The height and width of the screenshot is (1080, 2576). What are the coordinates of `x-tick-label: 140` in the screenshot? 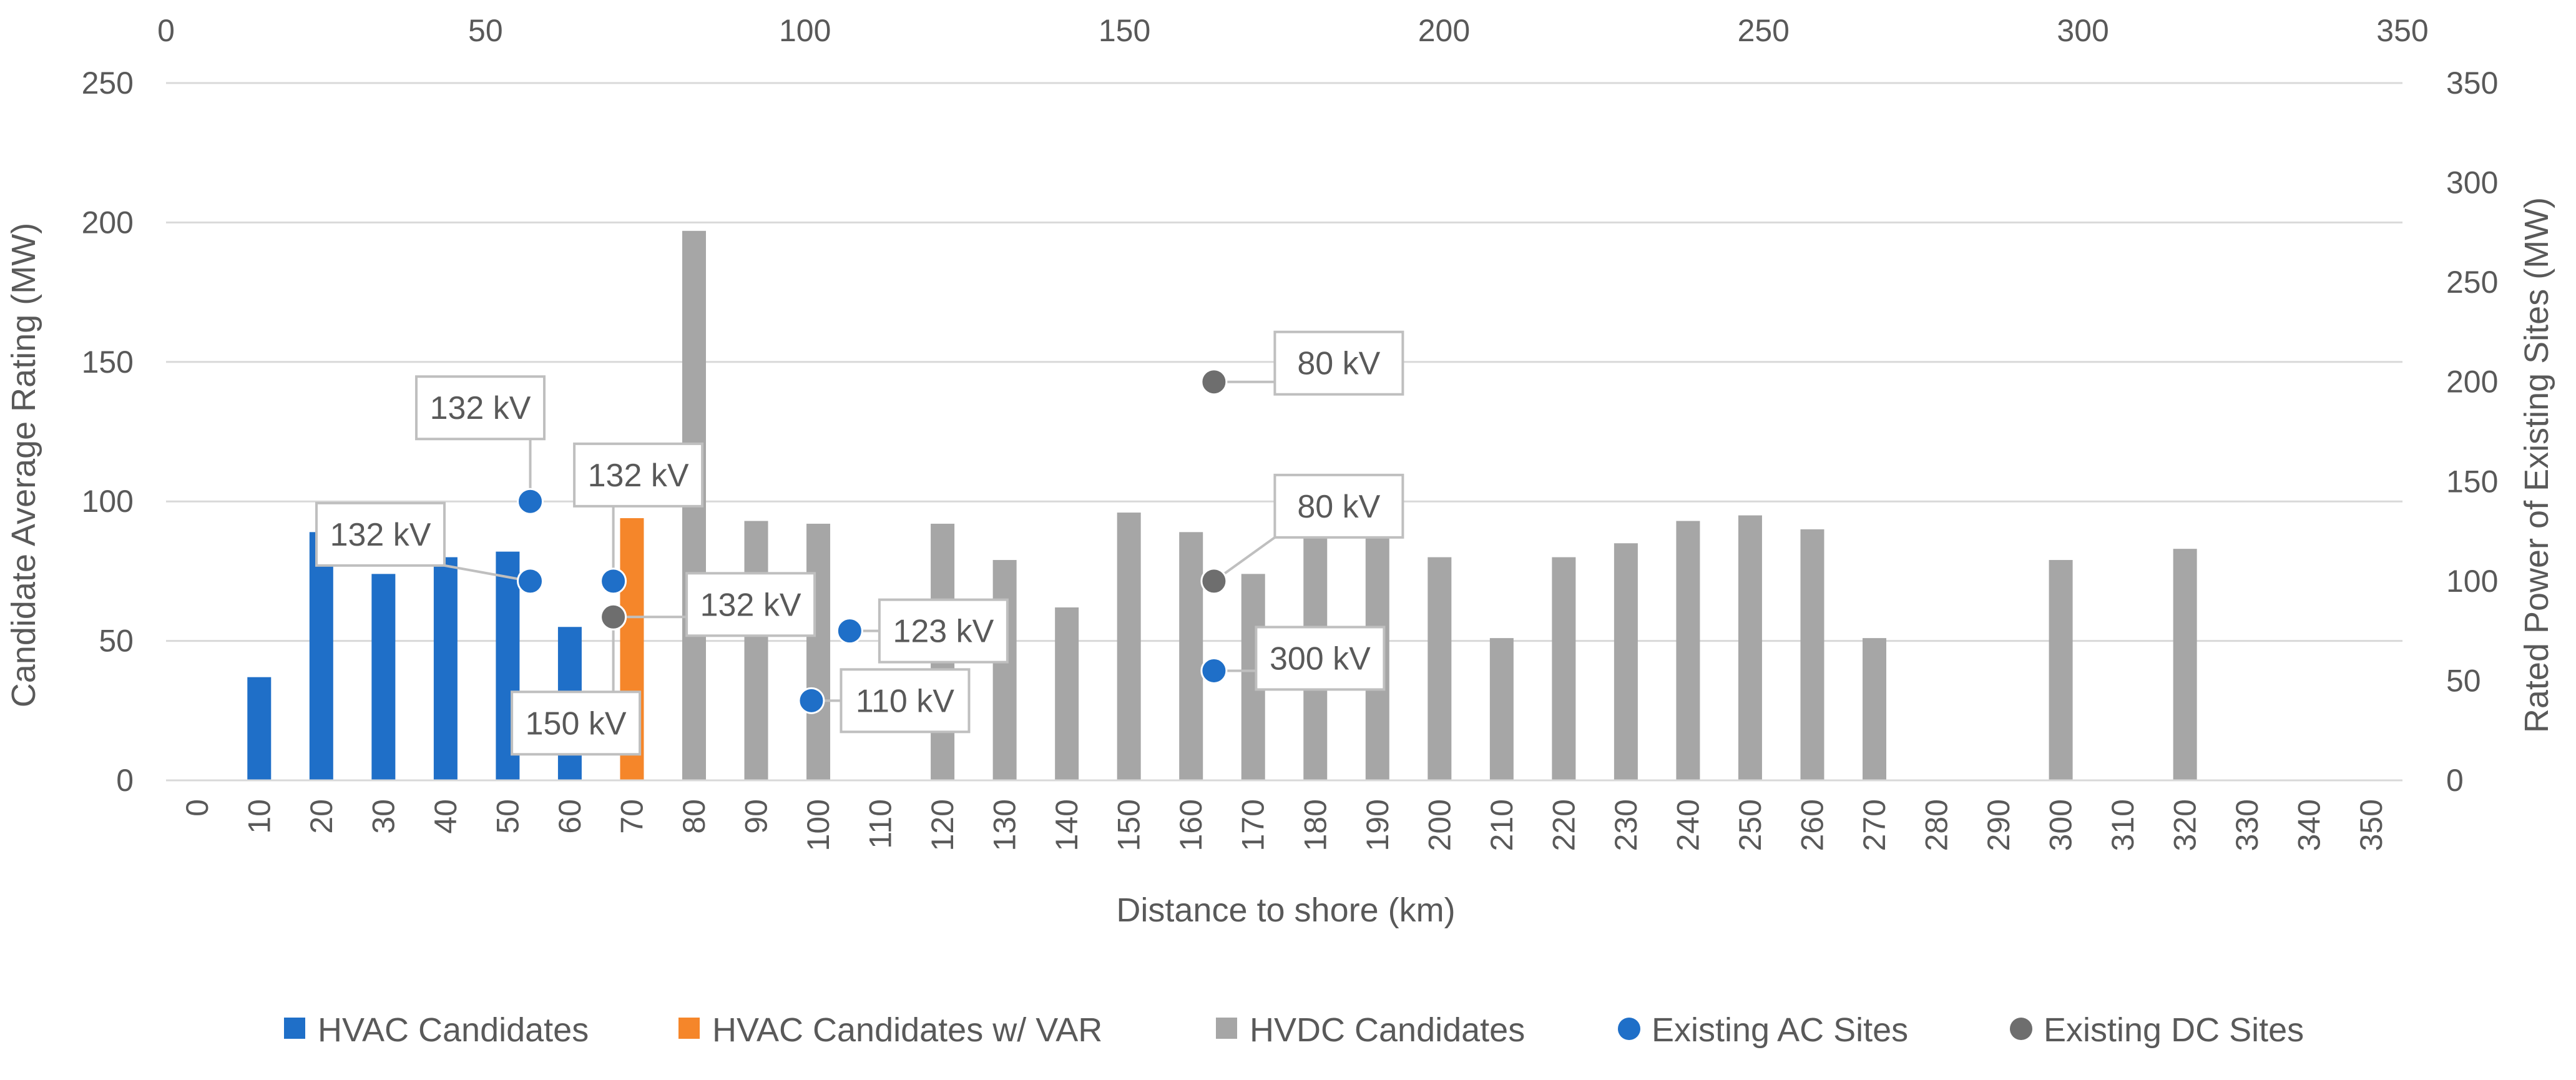 It's located at (1066, 825).